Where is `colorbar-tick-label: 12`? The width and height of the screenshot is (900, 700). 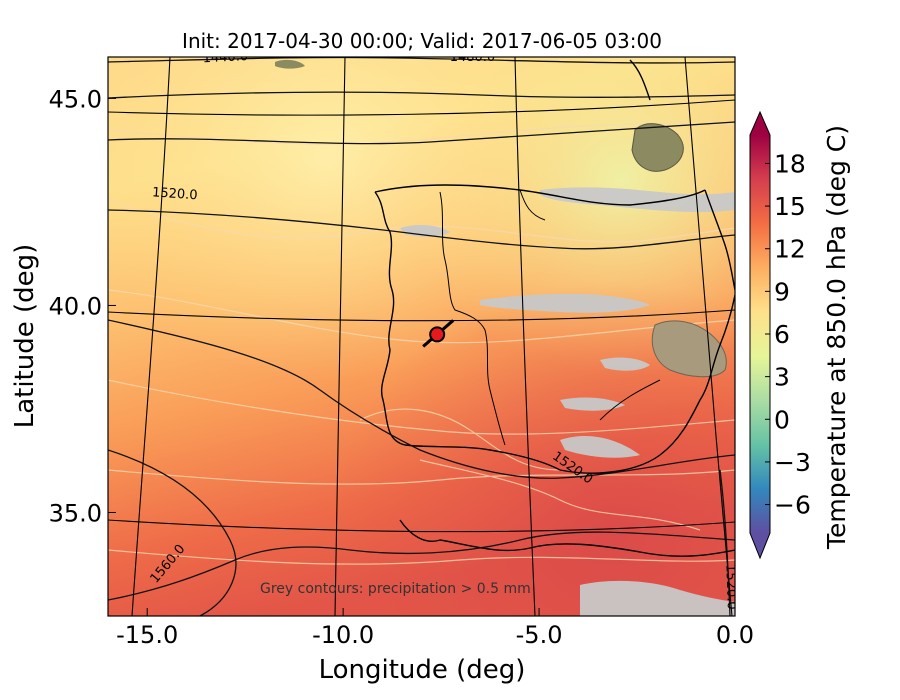 colorbar-tick-label: 12 is located at coordinates (790, 249).